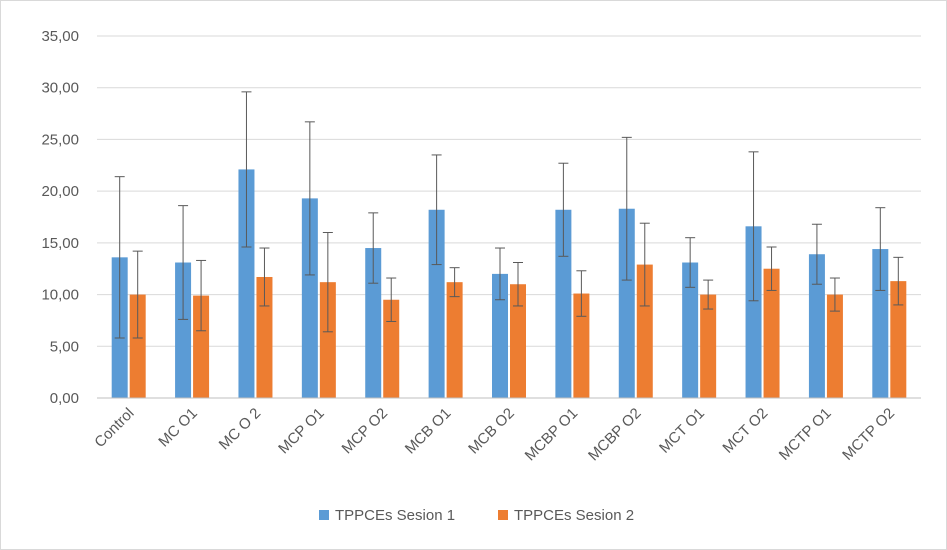 This screenshot has width=947, height=550. What do you see at coordinates (745, 431) in the screenshot?
I see `x-tick-label: MCT O2` at bounding box center [745, 431].